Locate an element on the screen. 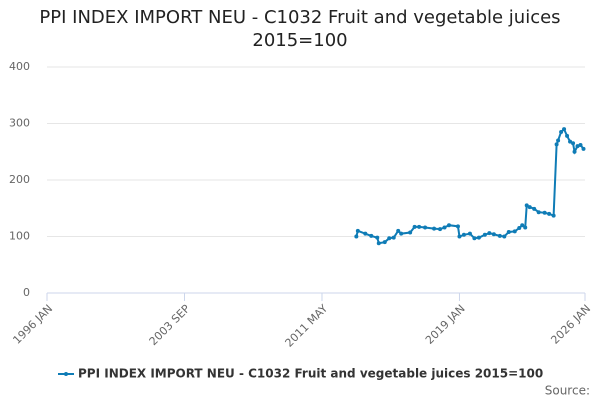  x-tick-label: 2019 JAN is located at coordinates (445, 324).